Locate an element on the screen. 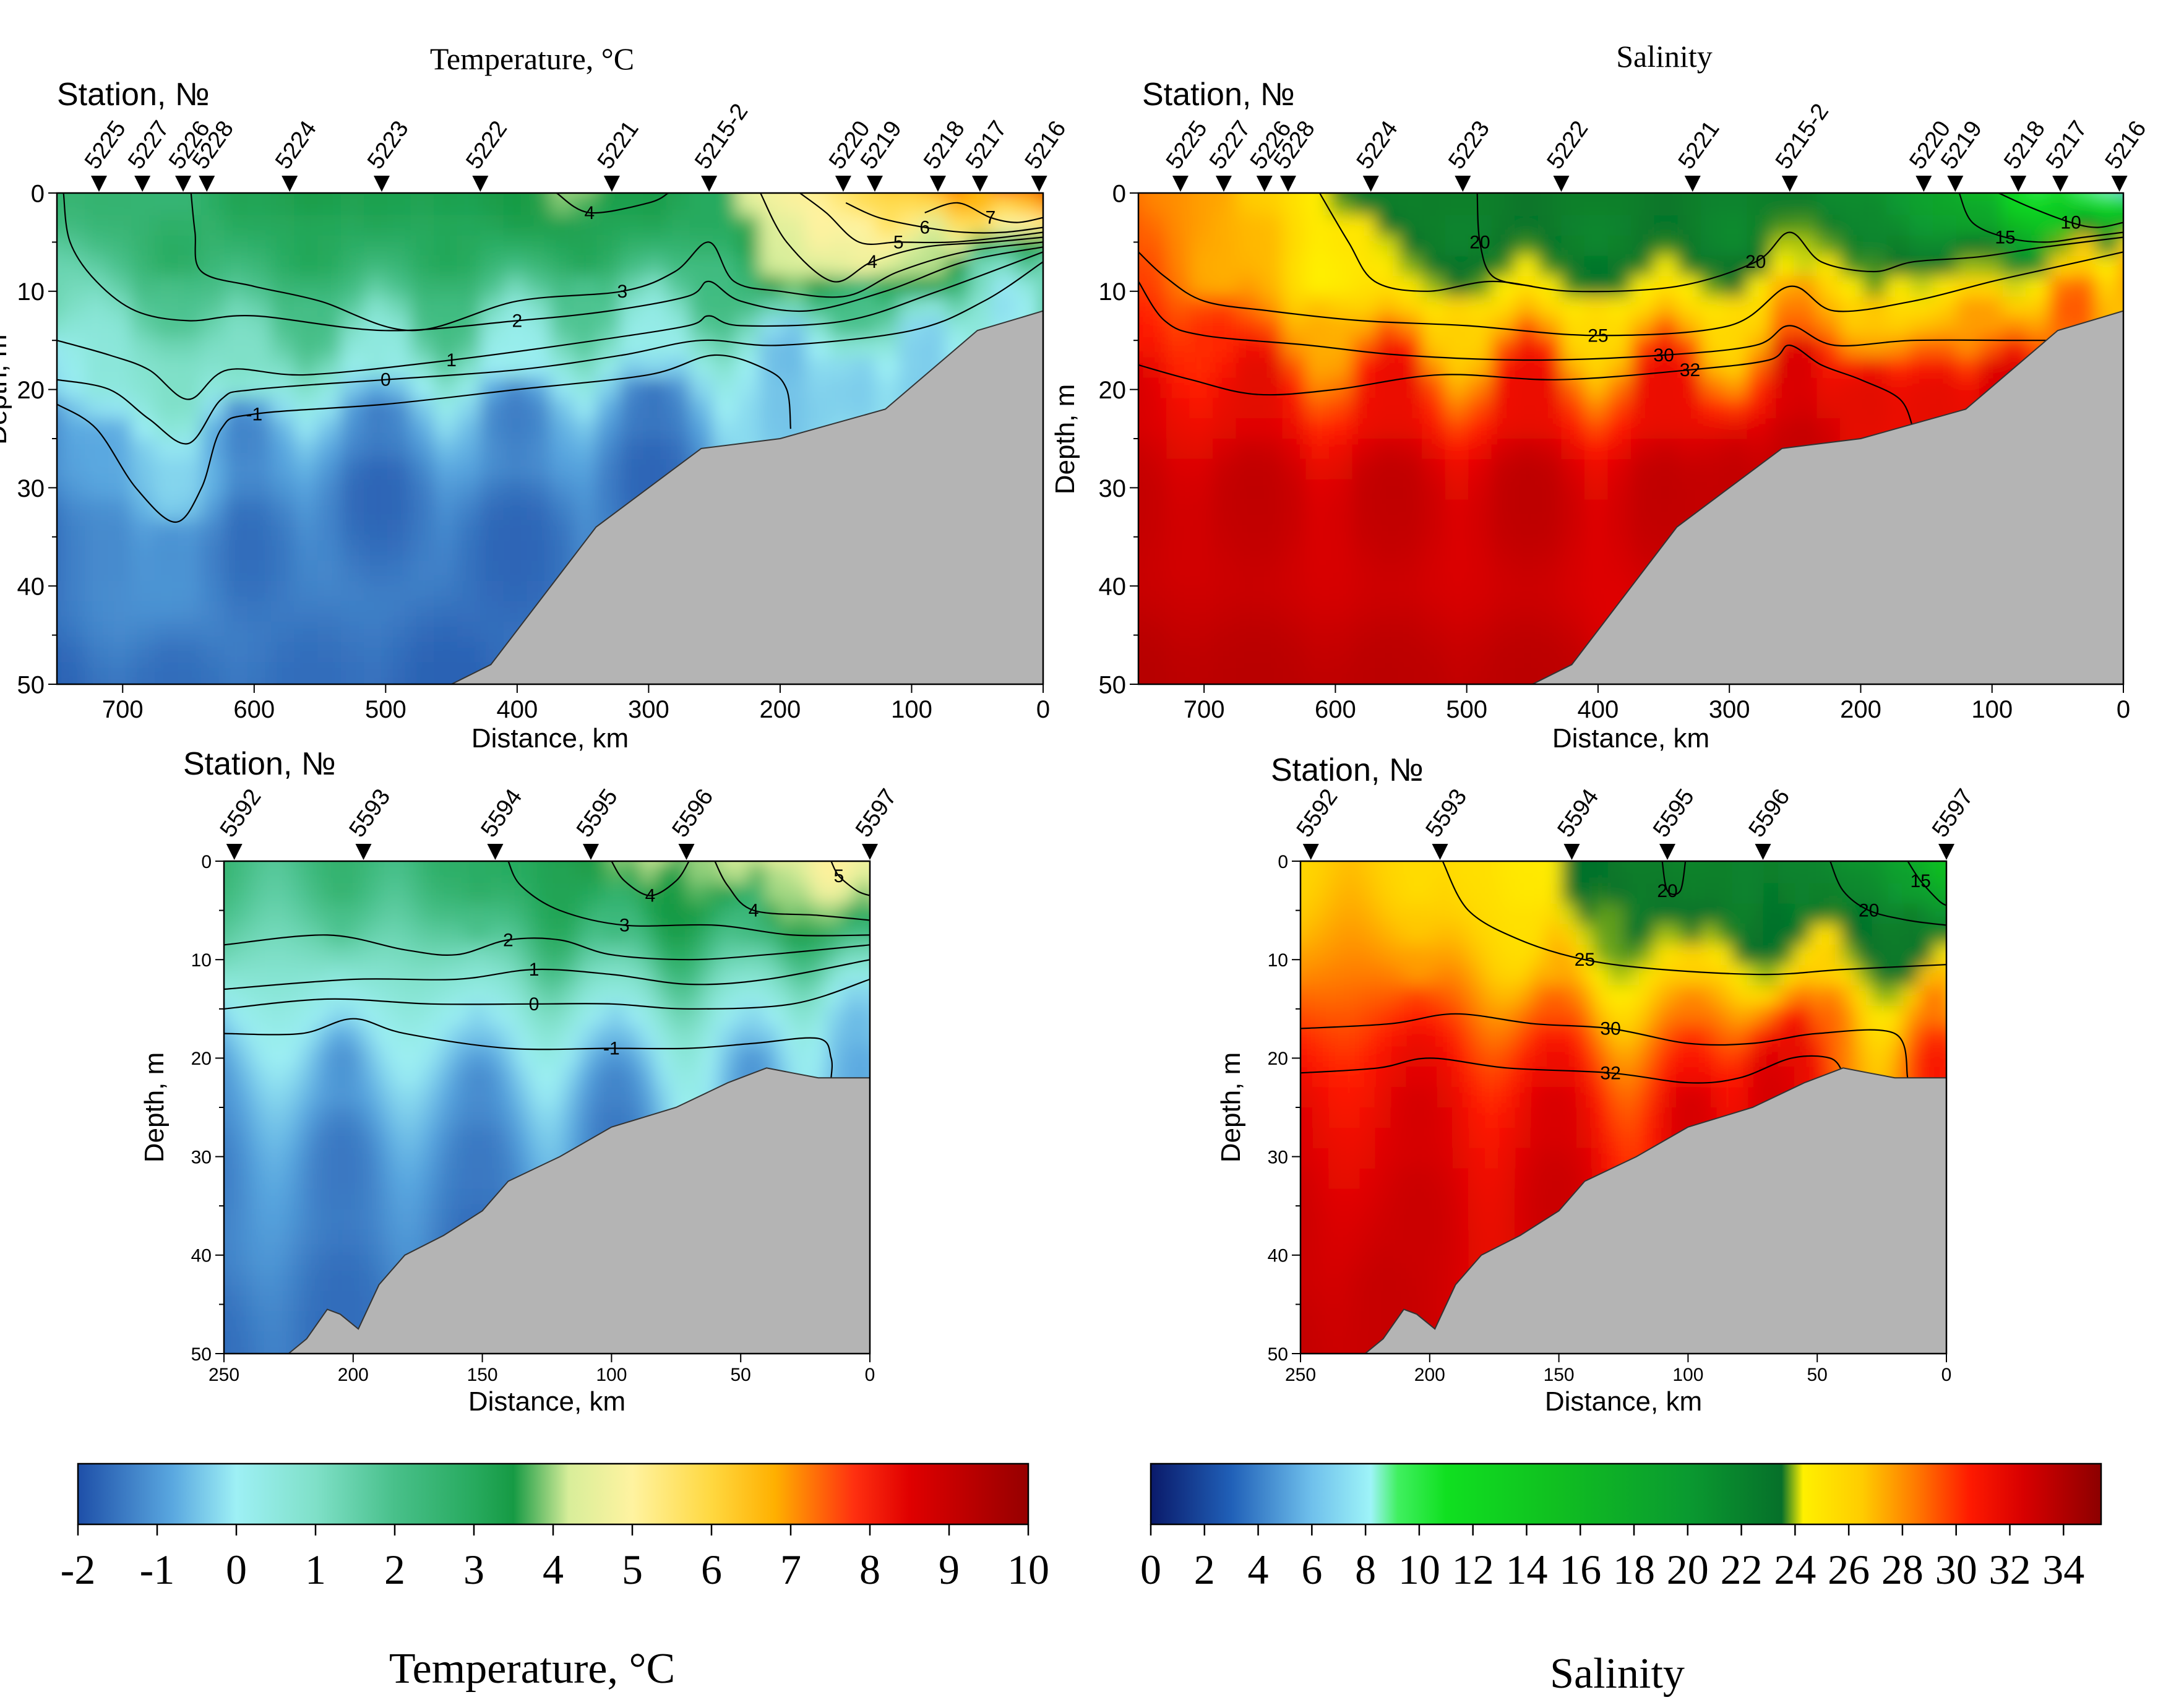 Image resolution: width=2184 pixels, height=1705 pixels. contour-line is located at coordinates (650, 878).